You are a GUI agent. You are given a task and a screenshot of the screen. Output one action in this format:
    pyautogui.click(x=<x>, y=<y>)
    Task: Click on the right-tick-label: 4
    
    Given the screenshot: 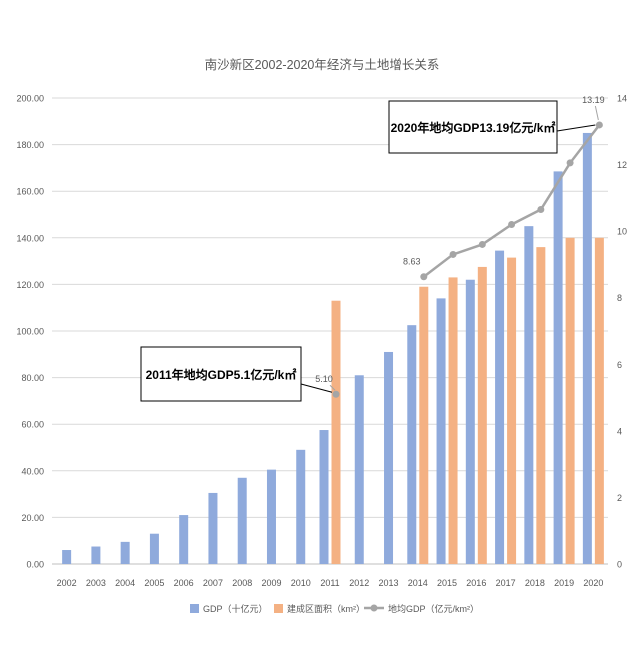 What is the action you would take?
    pyautogui.click(x=619, y=431)
    